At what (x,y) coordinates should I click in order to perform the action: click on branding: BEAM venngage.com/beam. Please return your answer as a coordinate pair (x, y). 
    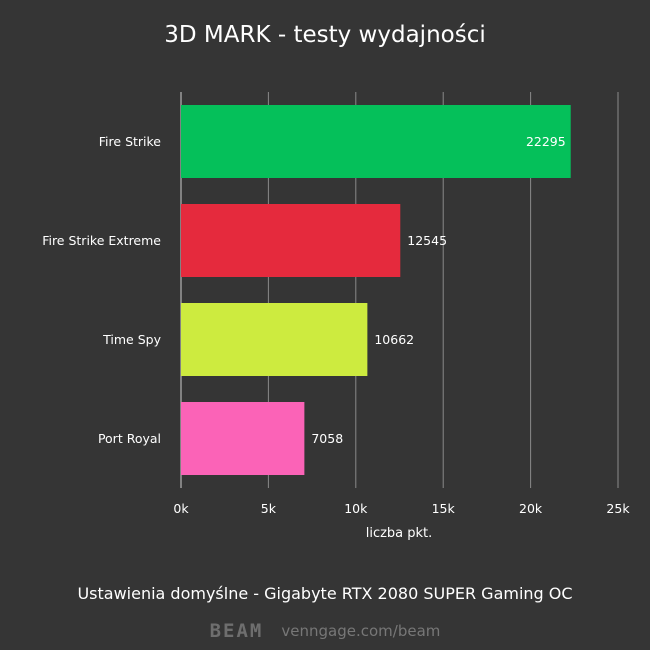
    Looking at the image, I should click on (325, 631).